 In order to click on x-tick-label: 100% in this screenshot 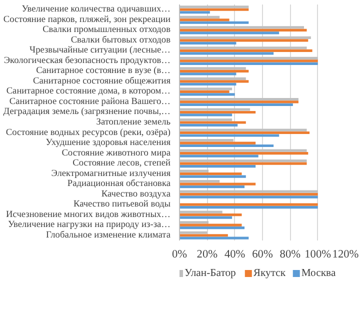, I will do `click(318, 254)`.